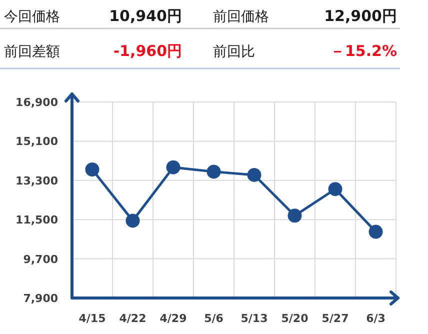 This screenshot has width=428, height=334. I want to click on x-tick-label: 4/22, so click(132, 318).